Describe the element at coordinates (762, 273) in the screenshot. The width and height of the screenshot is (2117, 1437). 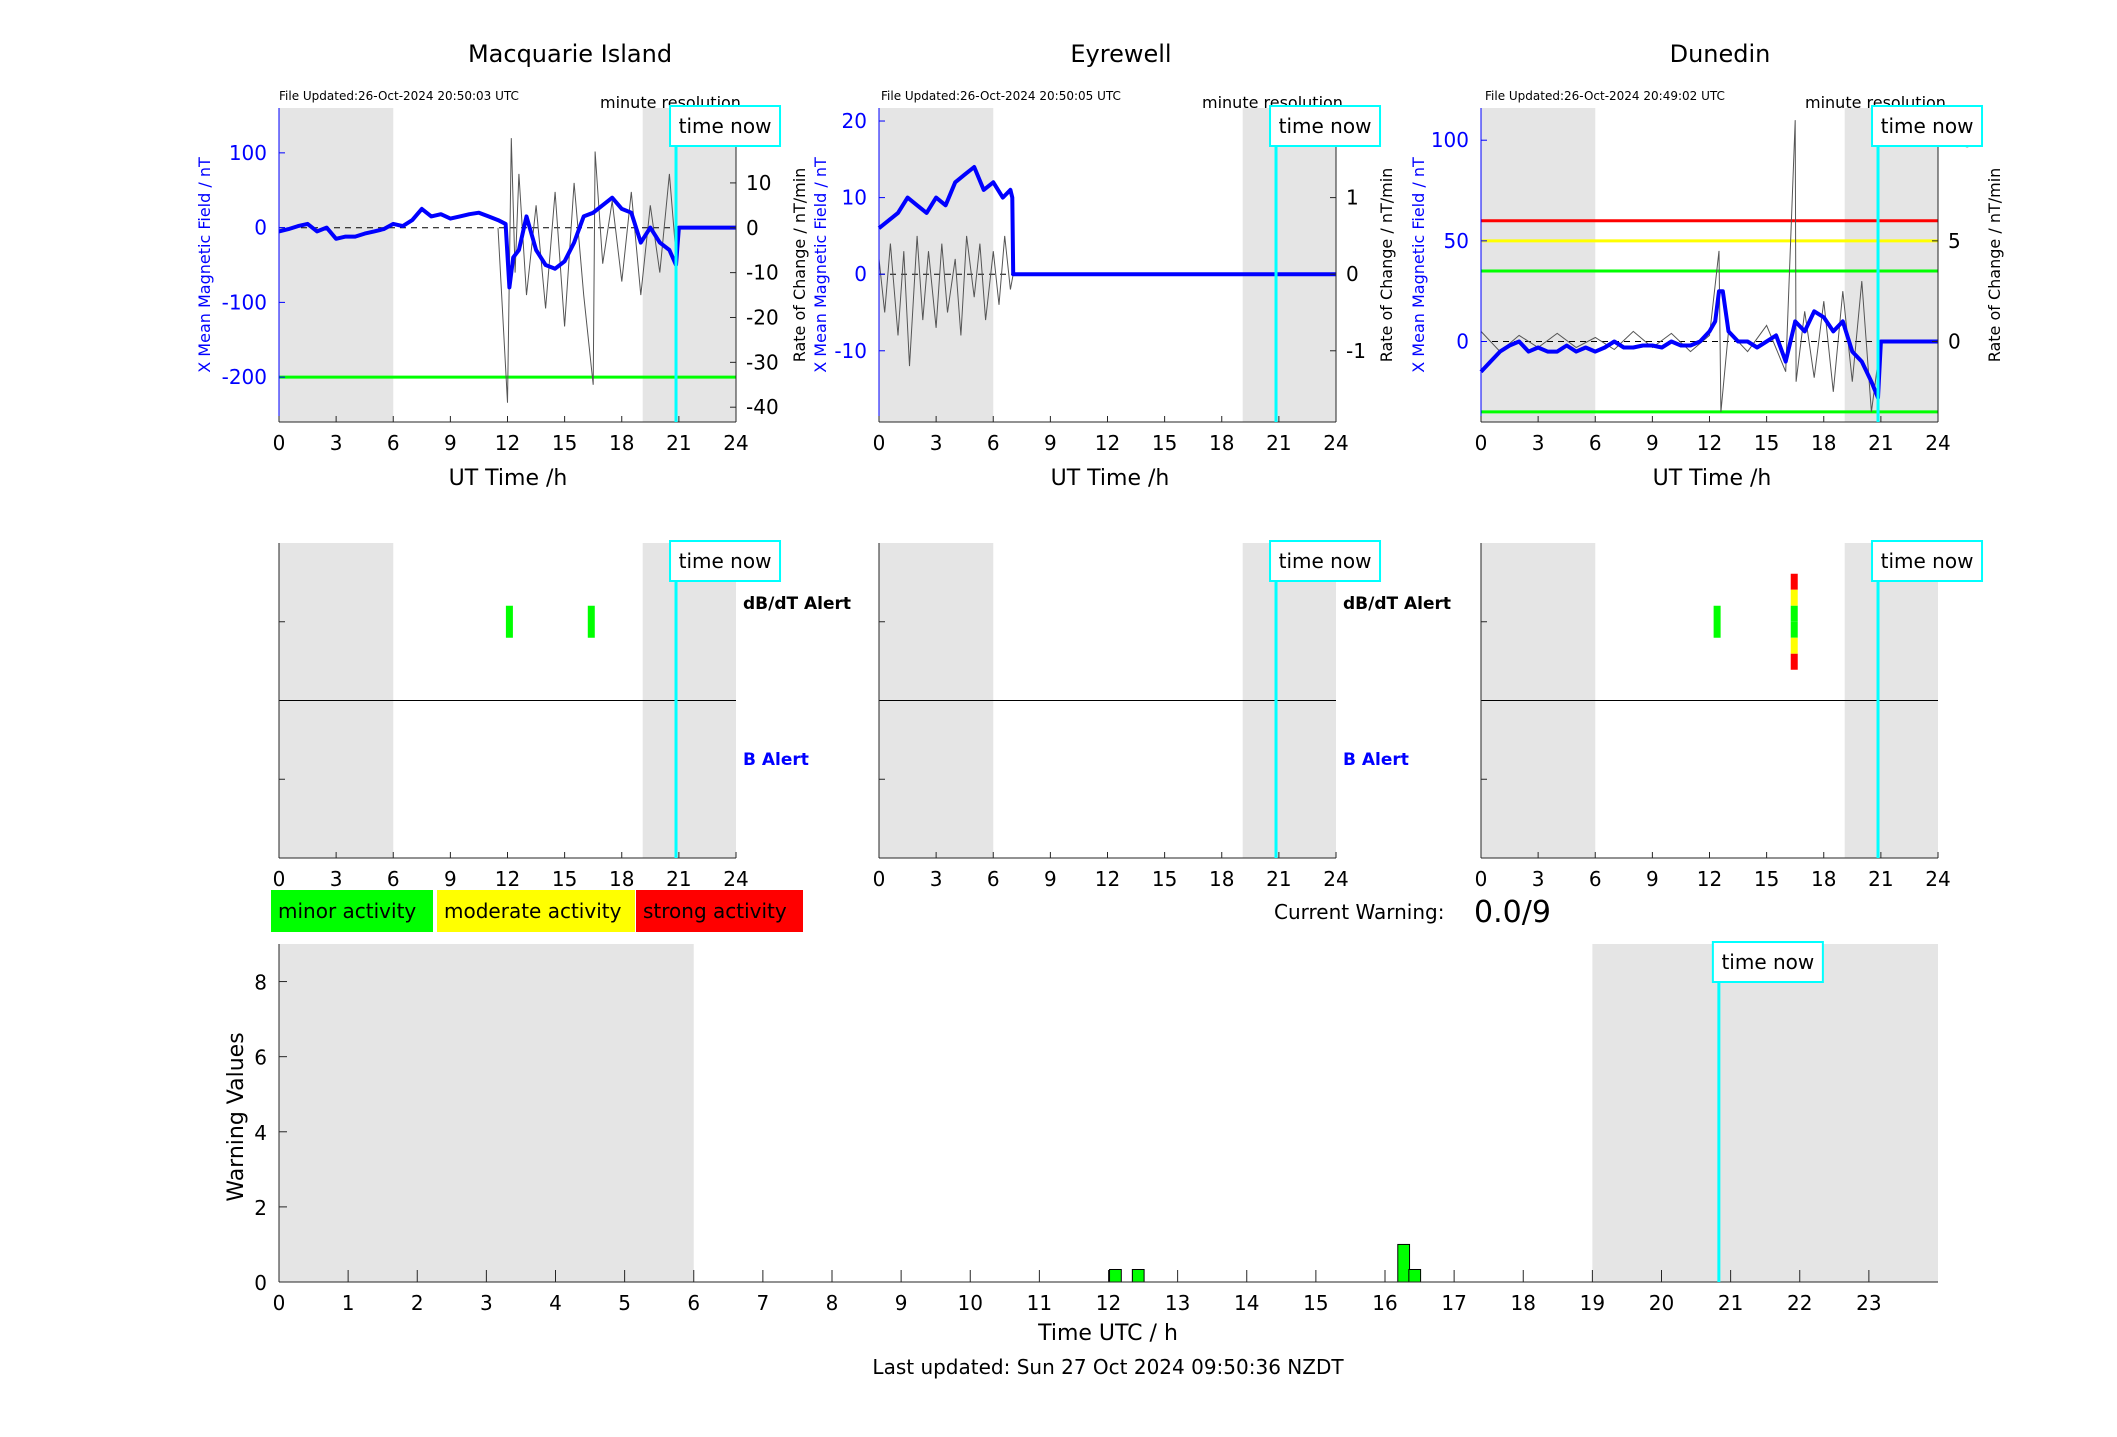
I see `y-tick-label-right: -10` at that location.